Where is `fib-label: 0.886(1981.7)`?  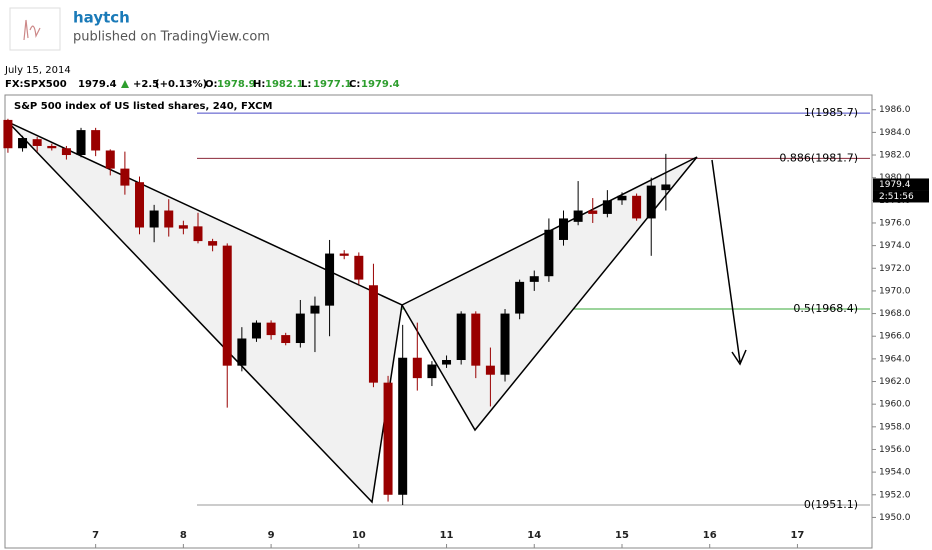
fib-label: 0.886(1981.7) is located at coordinates (818, 157).